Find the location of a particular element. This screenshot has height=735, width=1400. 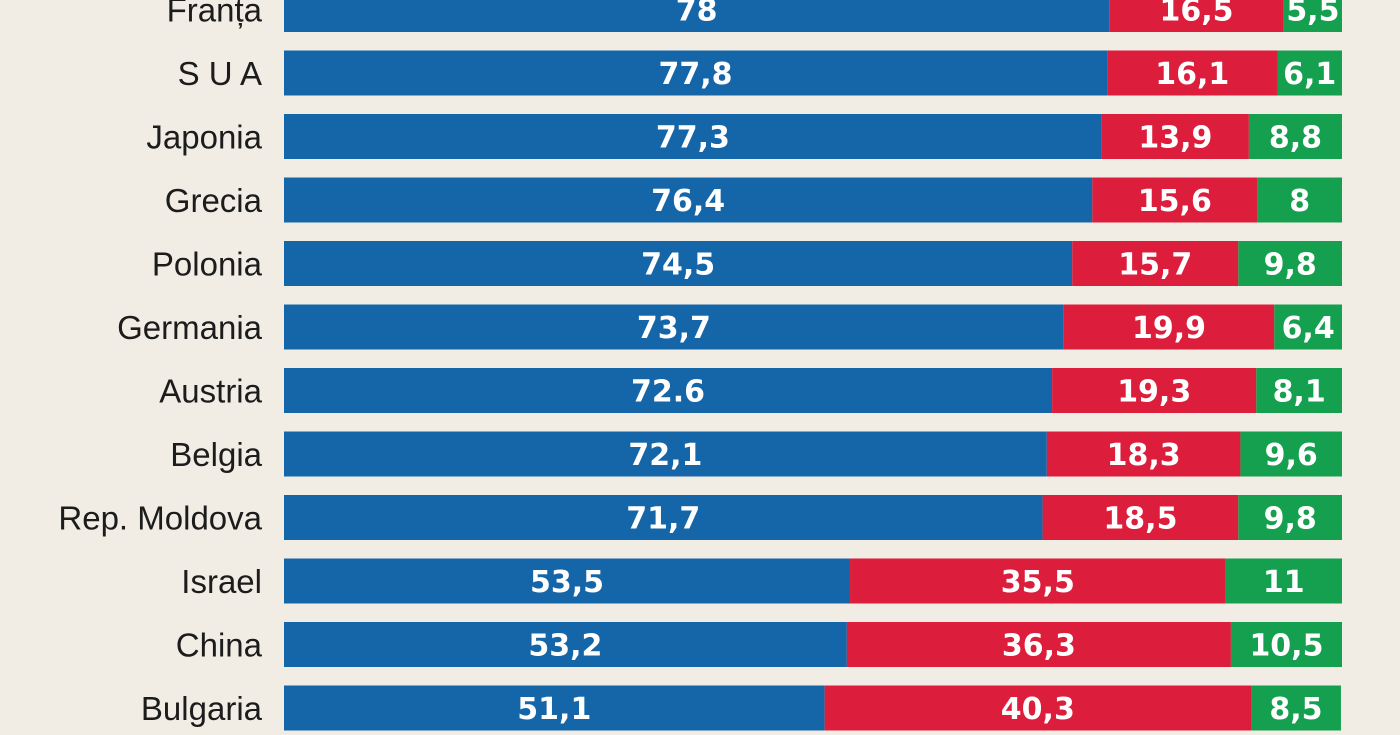

value-label: 19,9 is located at coordinates (1169, 328).